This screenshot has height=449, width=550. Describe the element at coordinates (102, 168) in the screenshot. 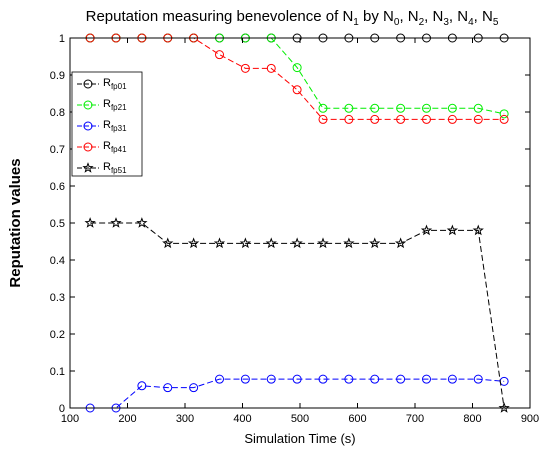

I see `legend-entry: Rfp51` at that location.